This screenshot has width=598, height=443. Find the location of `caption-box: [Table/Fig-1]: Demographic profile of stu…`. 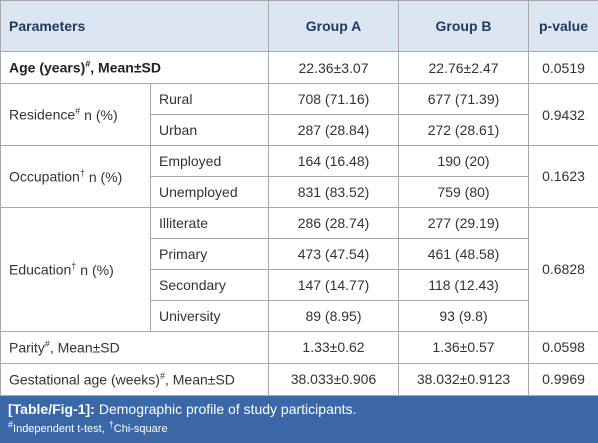

caption-box: [Table/Fig-1]: Demographic profile of stu… is located at coordinates (299, 419).